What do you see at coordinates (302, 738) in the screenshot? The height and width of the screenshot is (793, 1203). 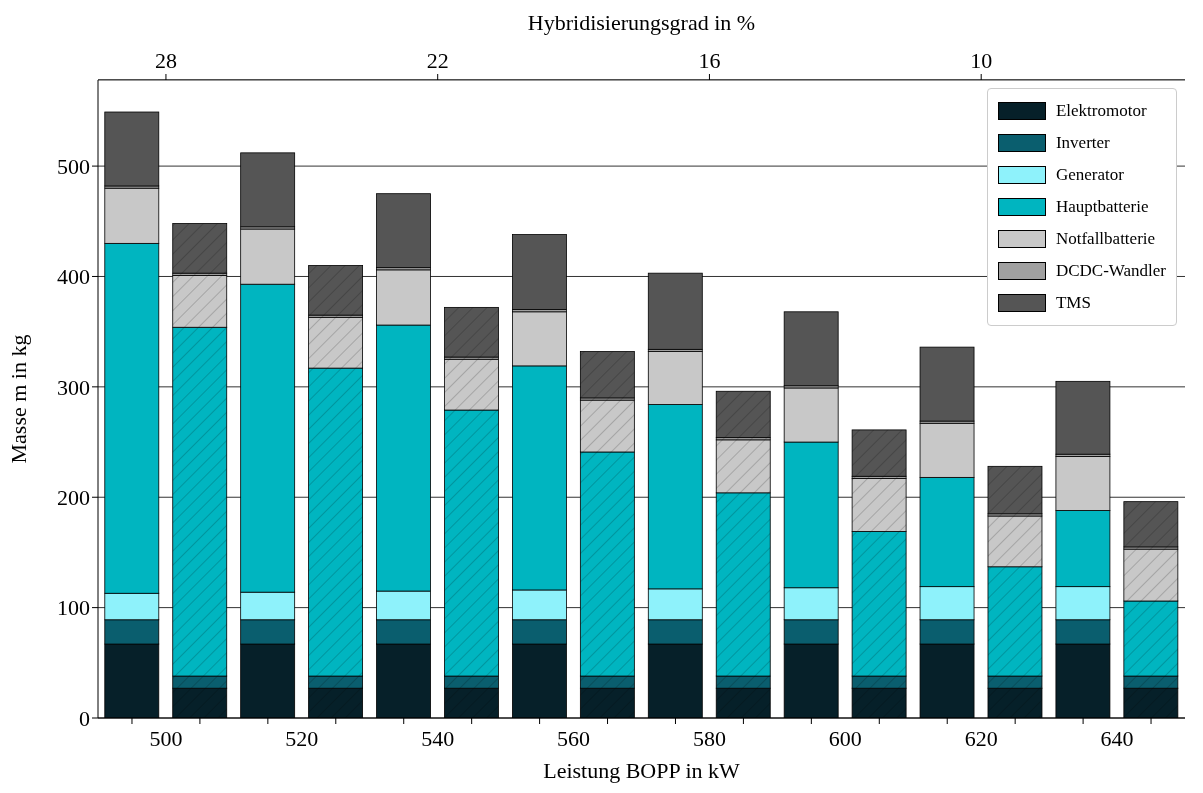 I see `x-tick-label: 520` at bounding box center [302, 738].